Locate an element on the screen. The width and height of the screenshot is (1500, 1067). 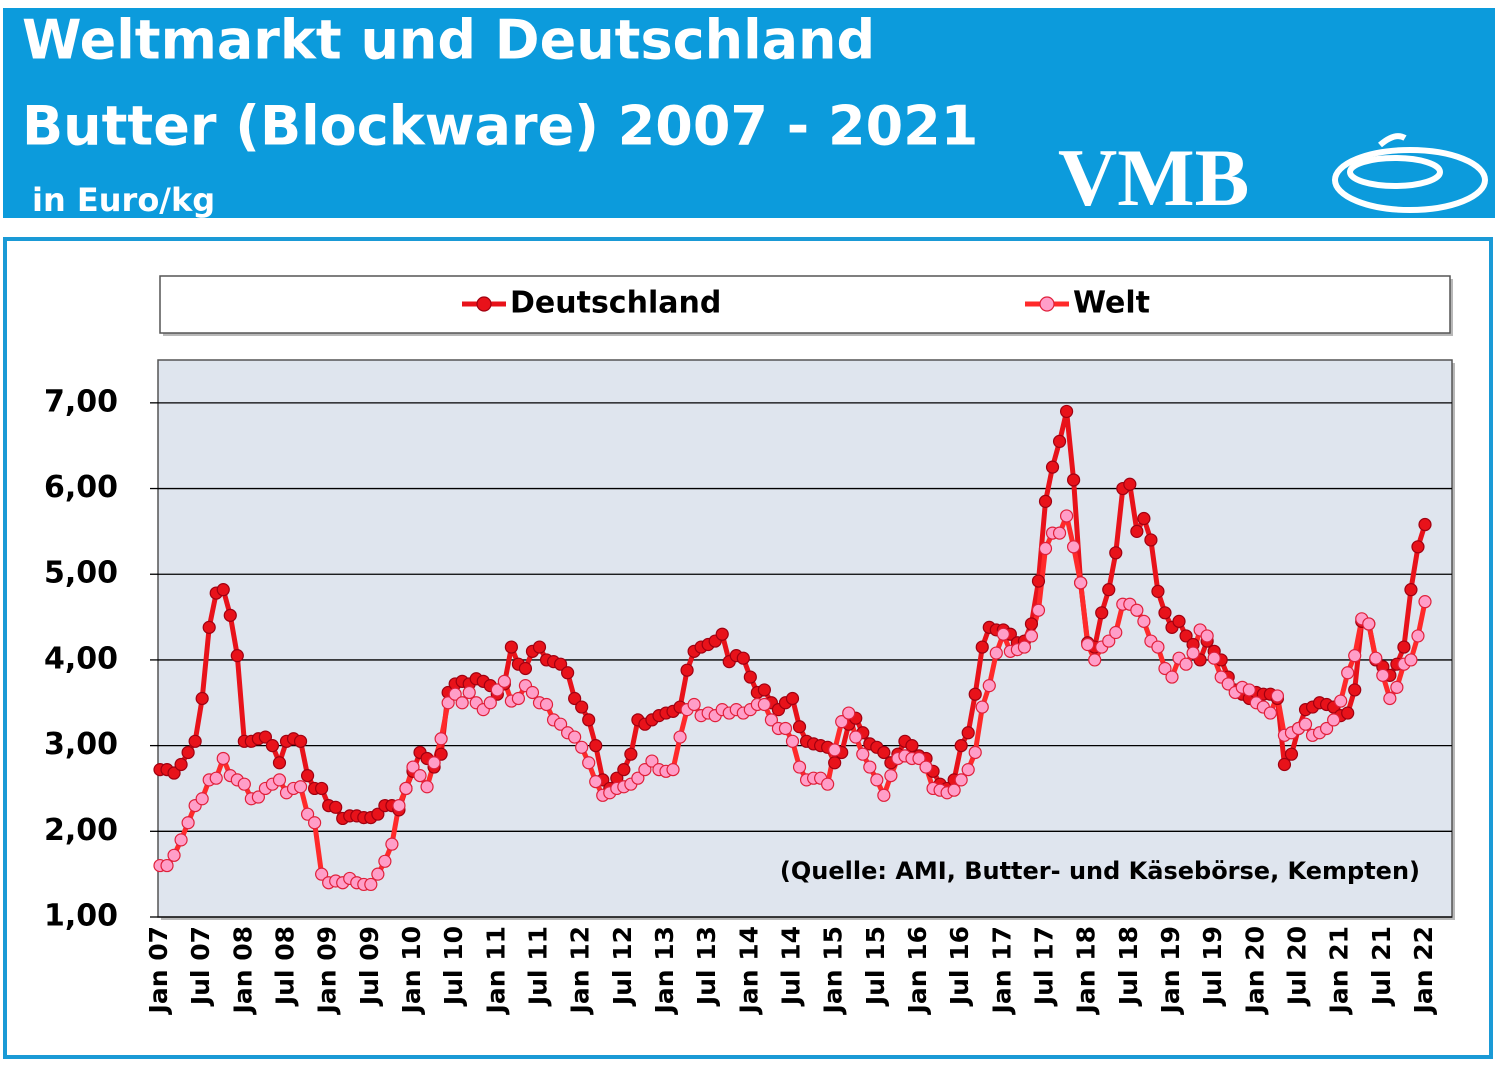
x-tick-label: Jan 11 is located at coordinates (495, 970).